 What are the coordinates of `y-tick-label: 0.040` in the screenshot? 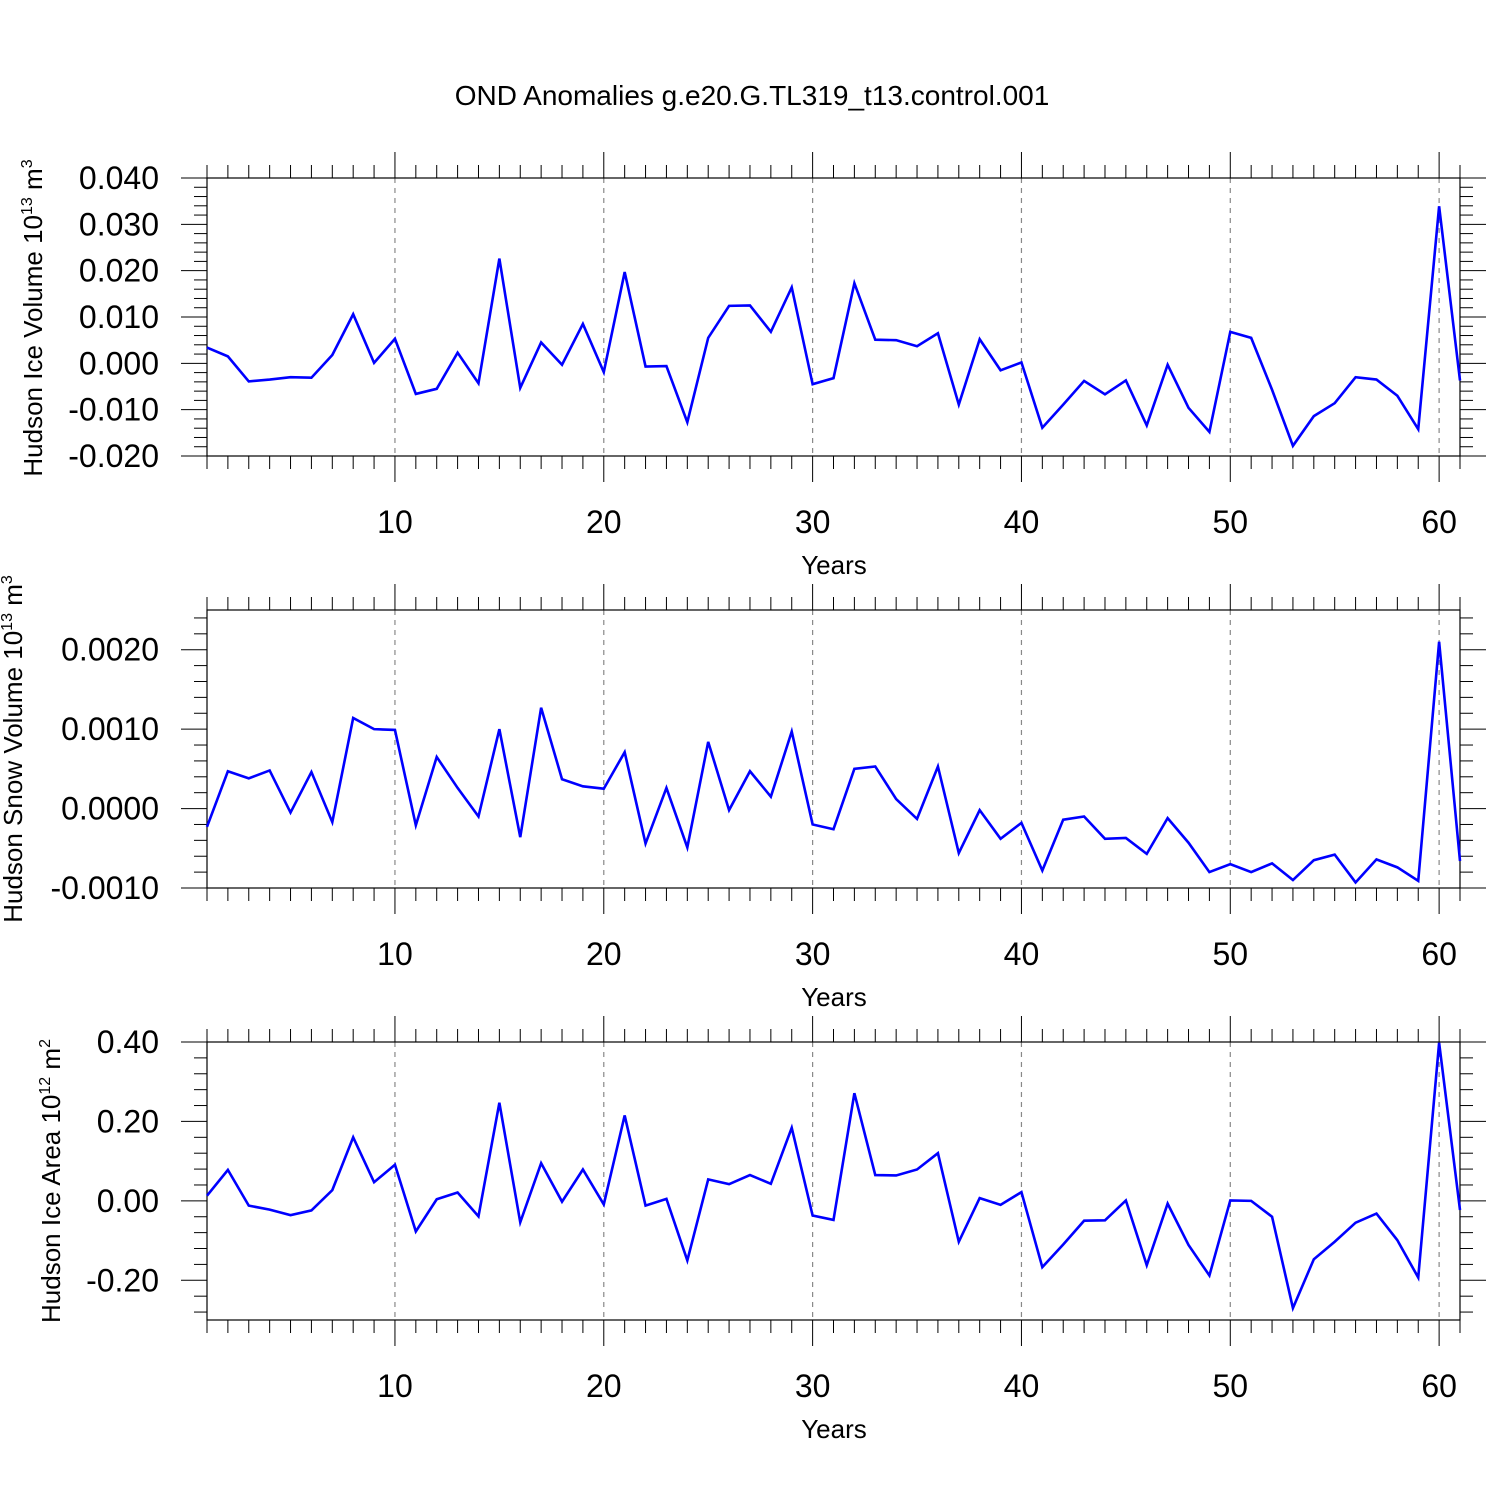 It's located at (119, 178).